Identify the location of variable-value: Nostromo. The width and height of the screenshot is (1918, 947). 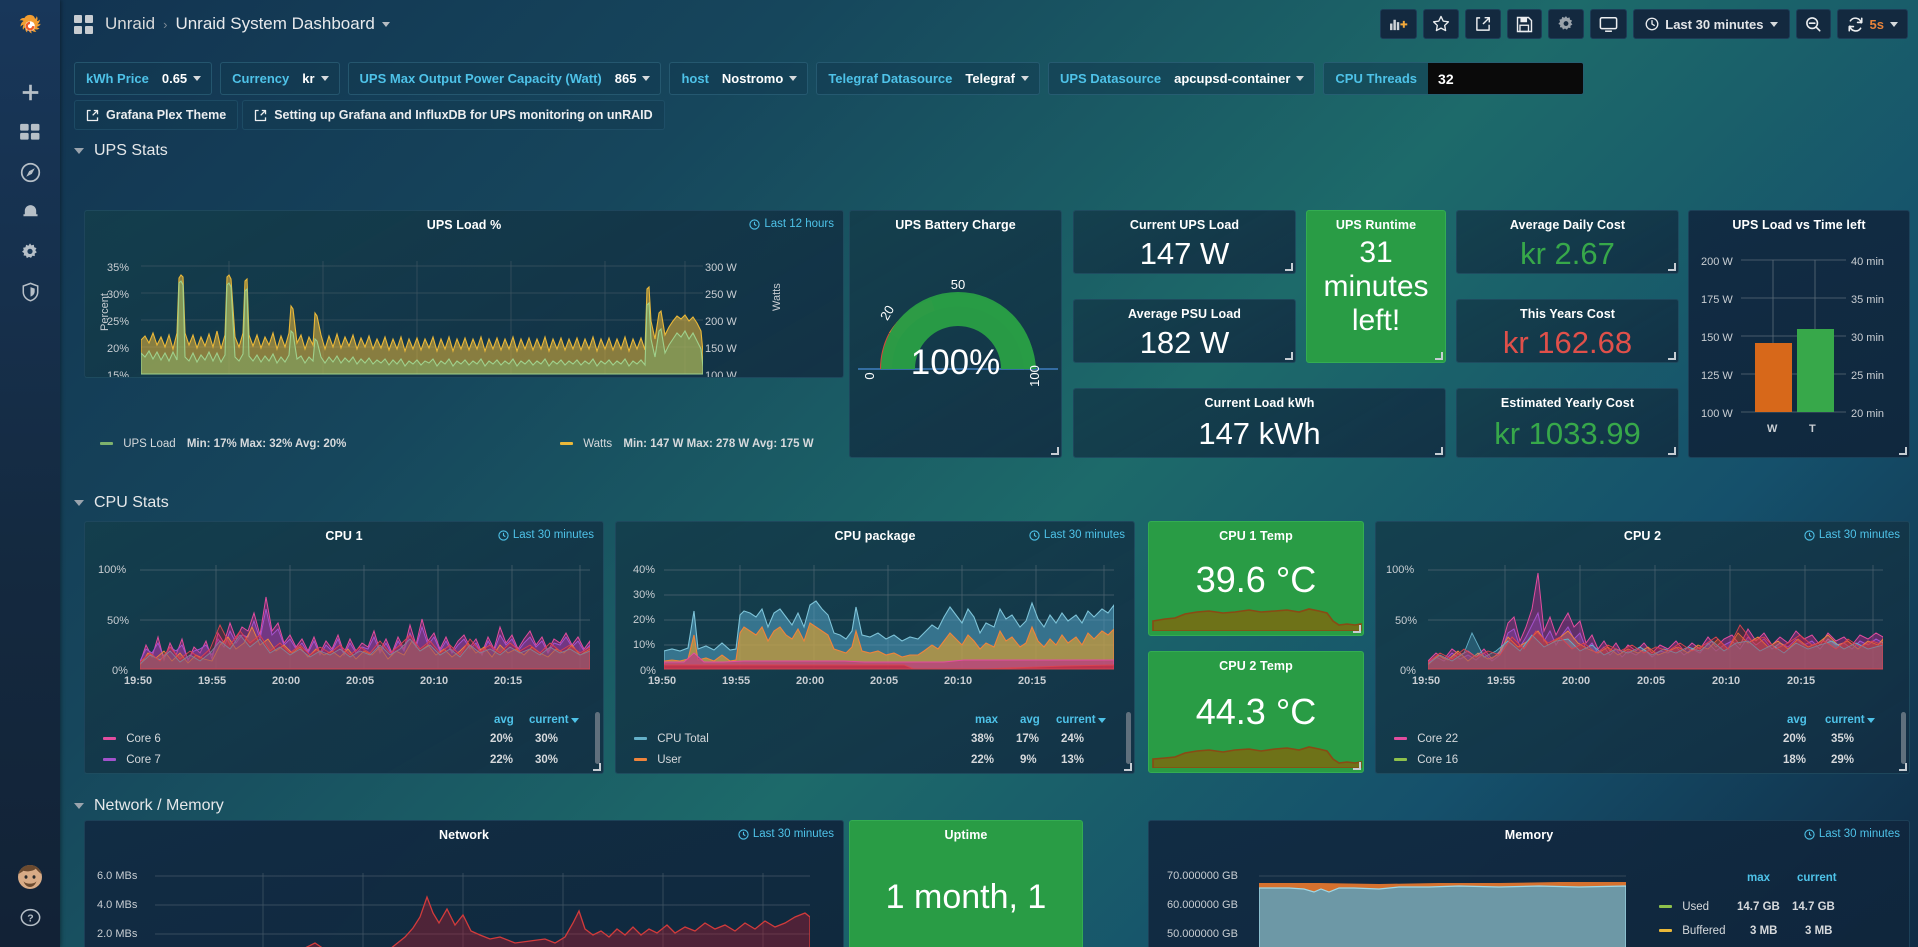
(763, 78).